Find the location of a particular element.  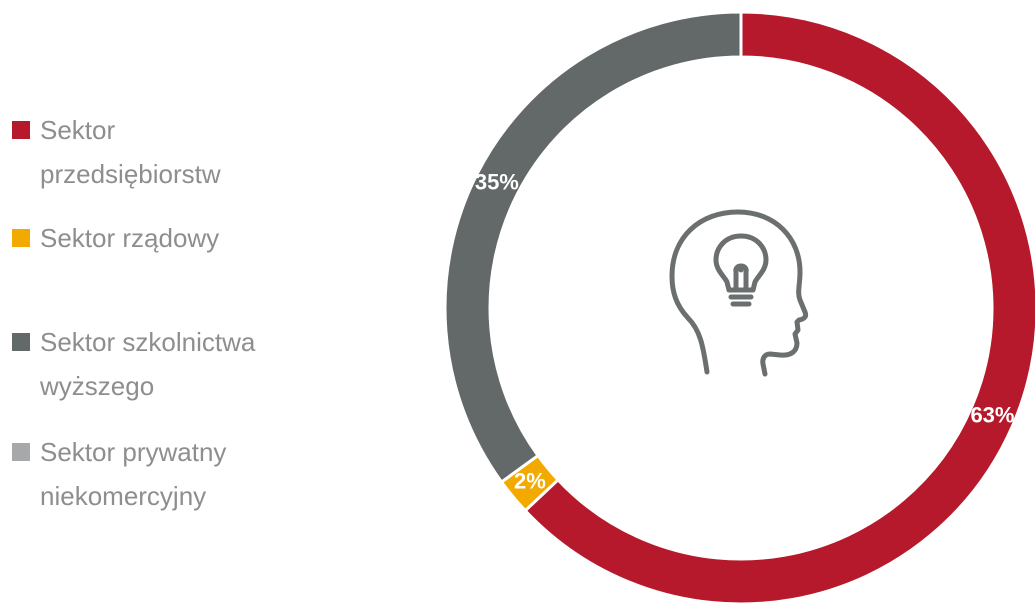

head-lightbulb-icon is located at coordinates (739, 293).